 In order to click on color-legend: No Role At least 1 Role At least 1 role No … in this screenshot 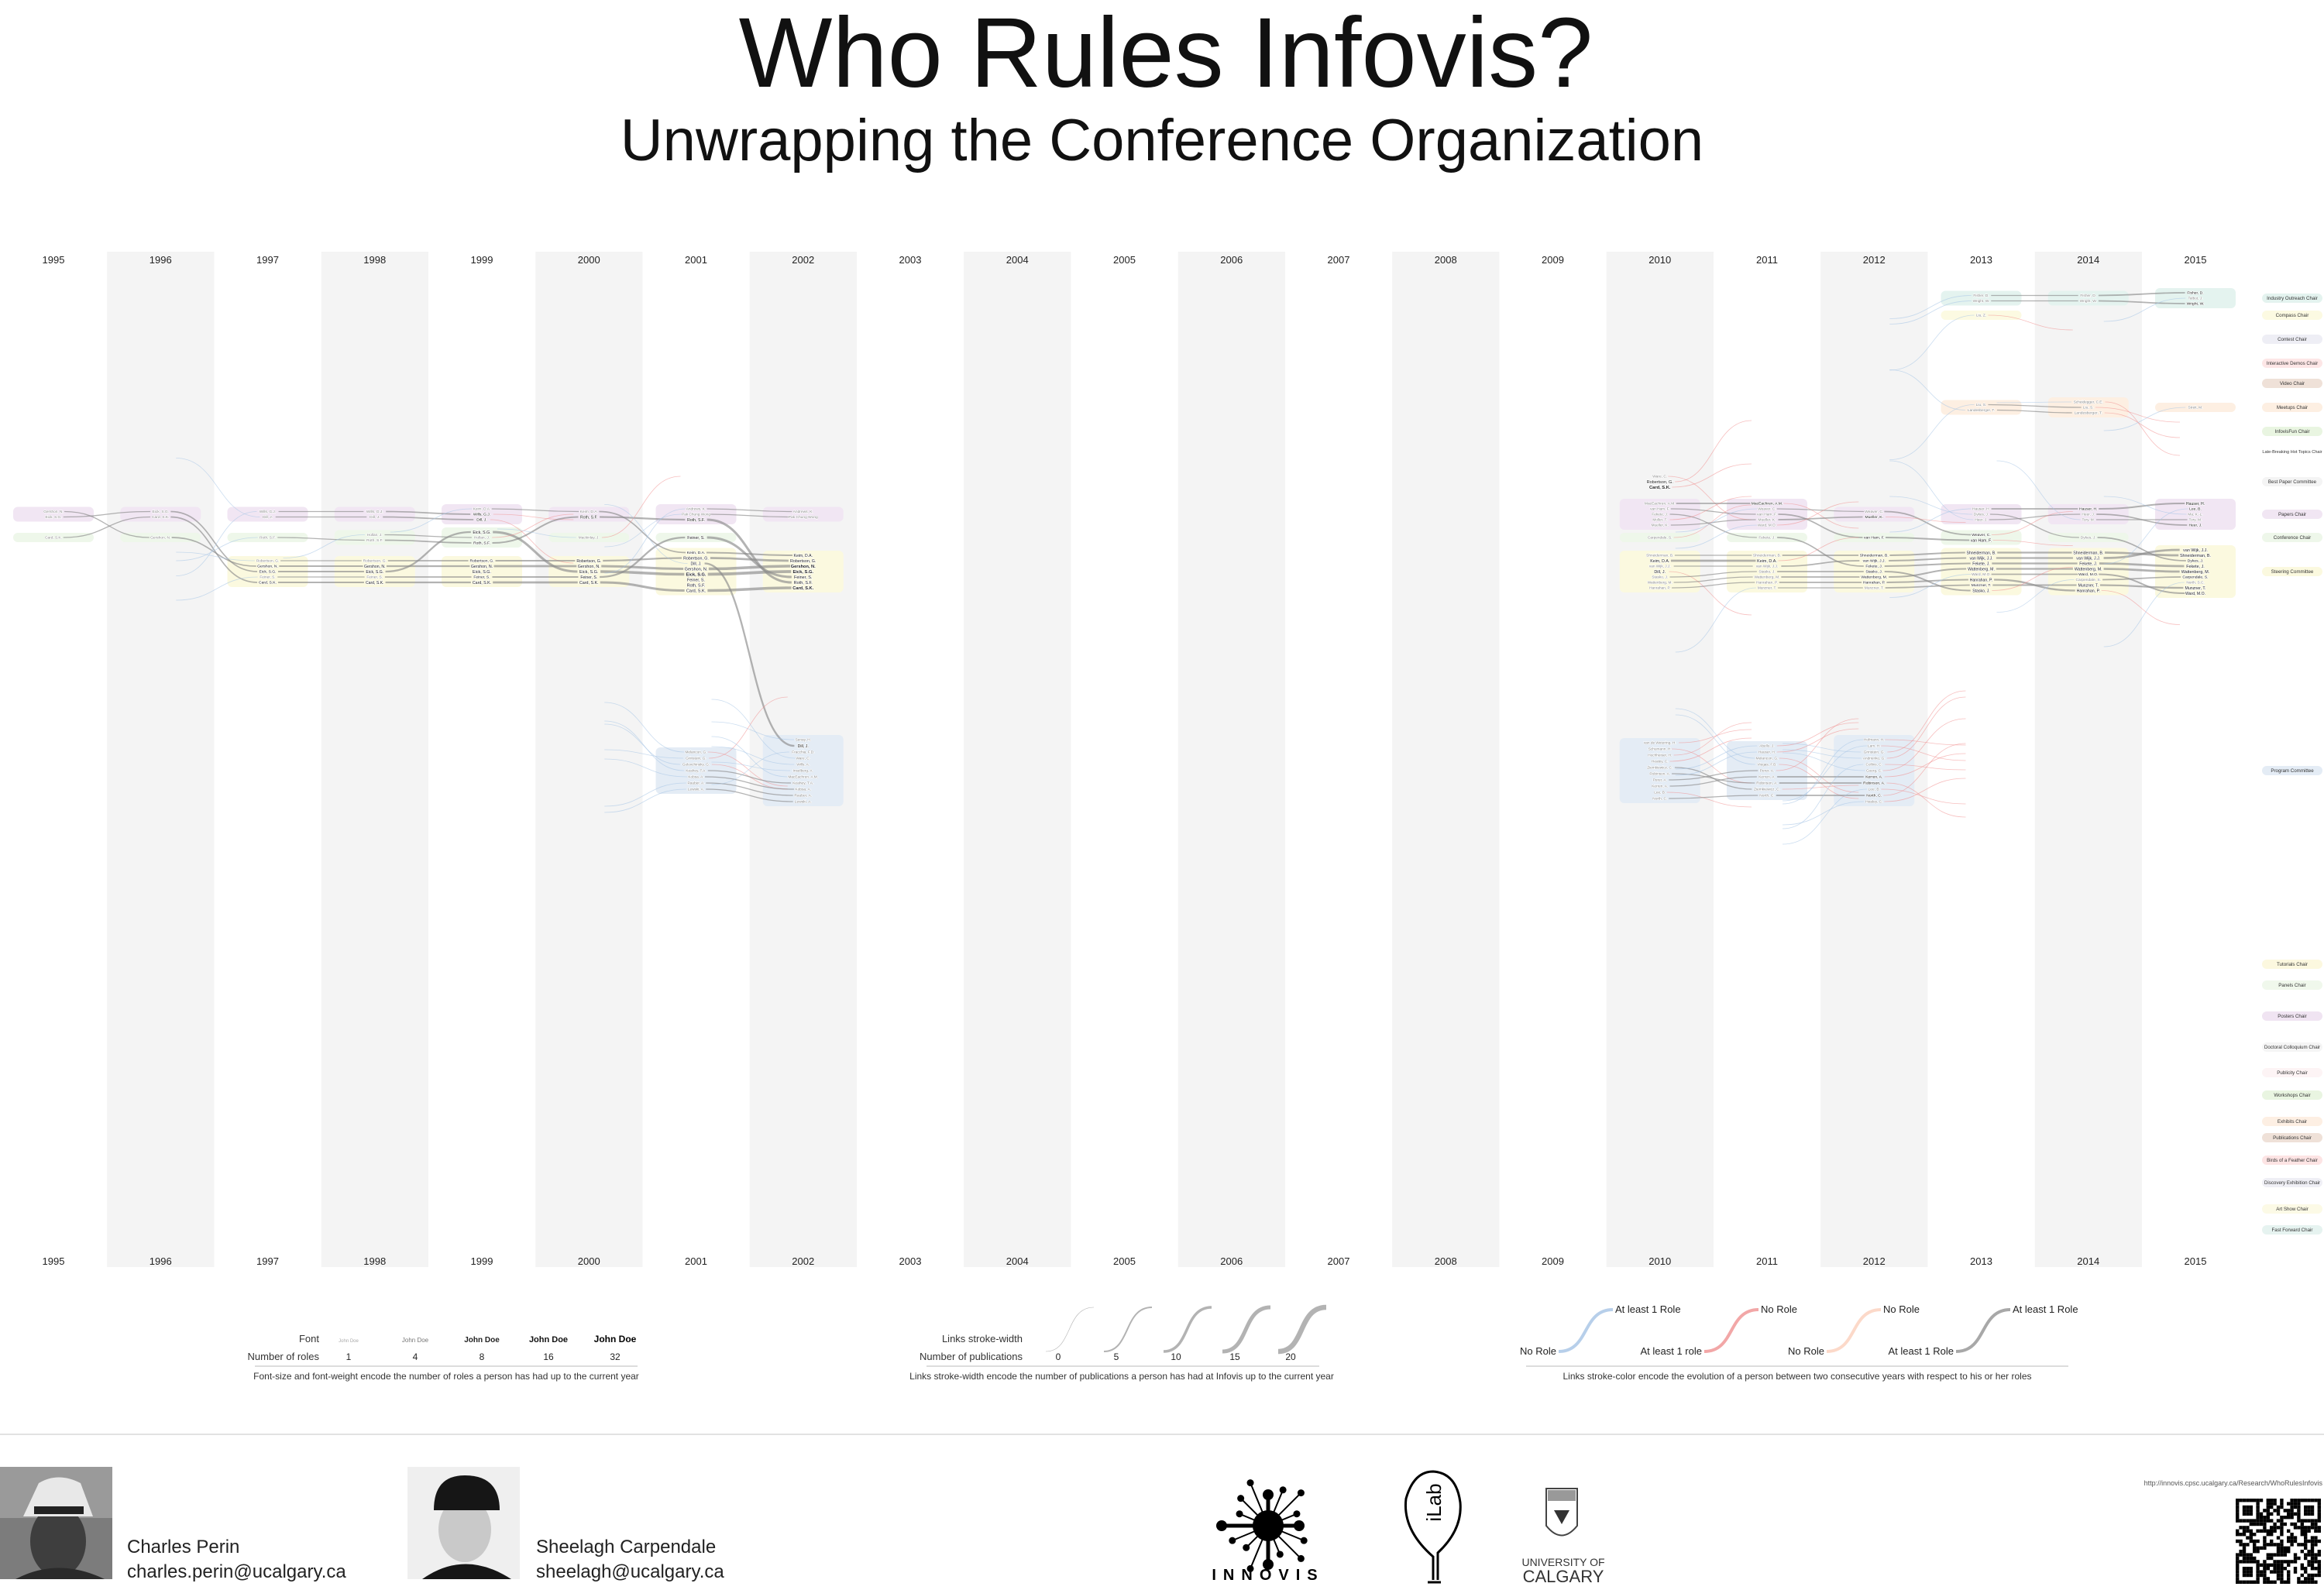, I will do `click(1799, 1342)`.